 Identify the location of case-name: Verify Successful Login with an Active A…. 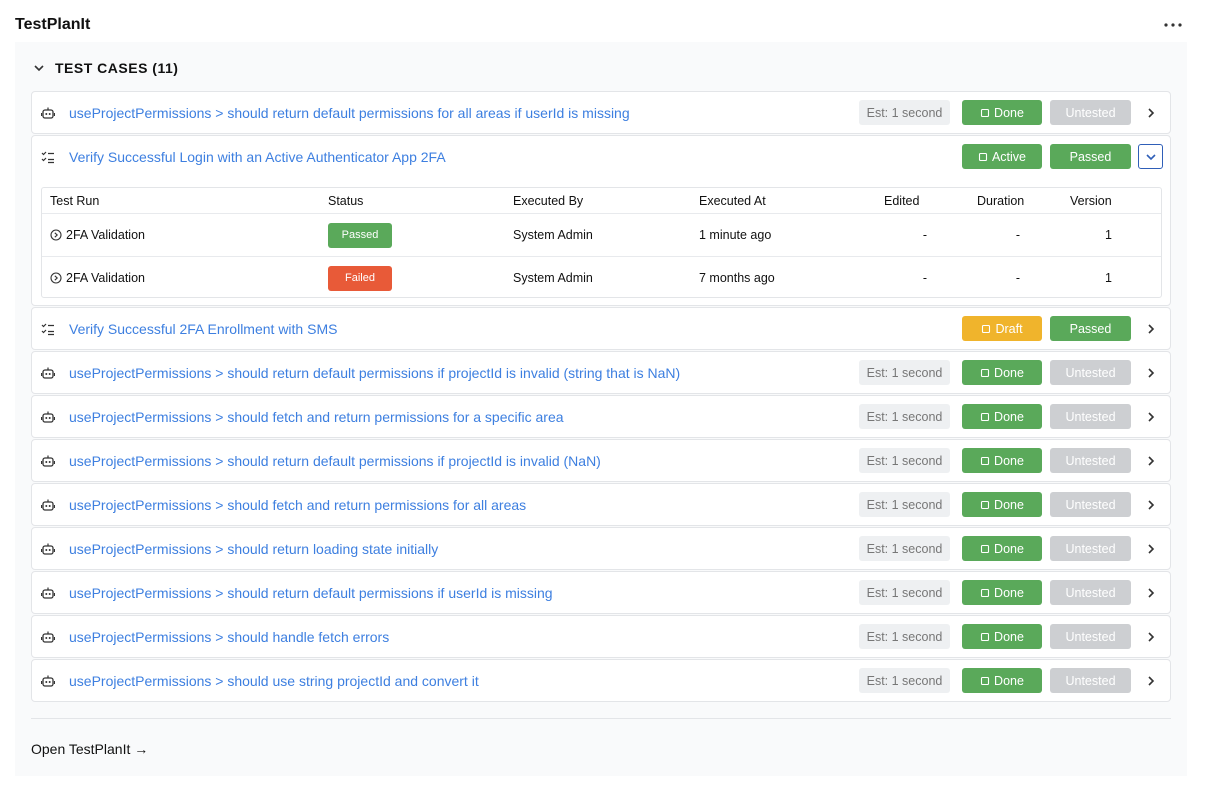
(257, 157).